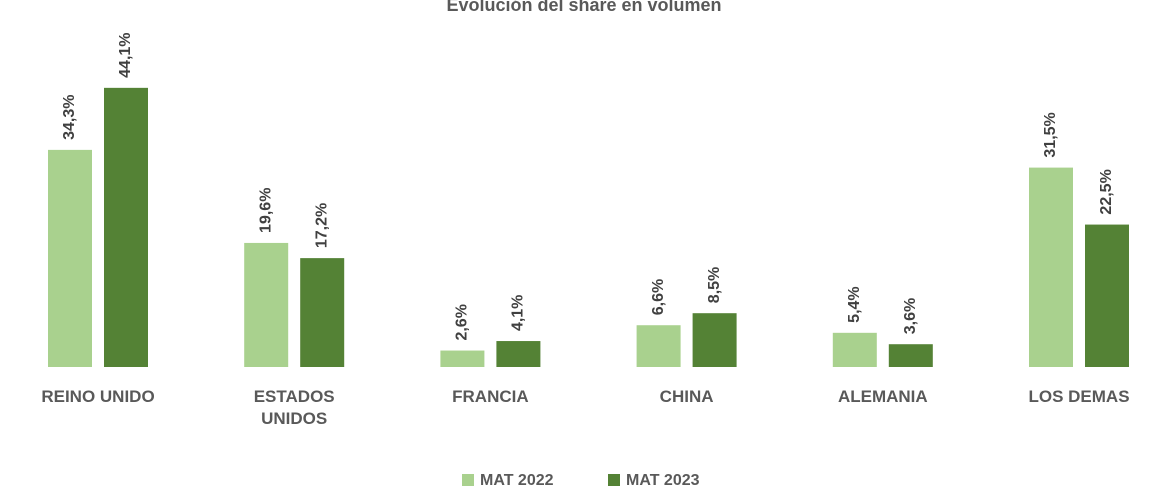  Describe the element at coordinates (663, 480) in the screenshot. I see `legend-label: MAT 2023` at that location.